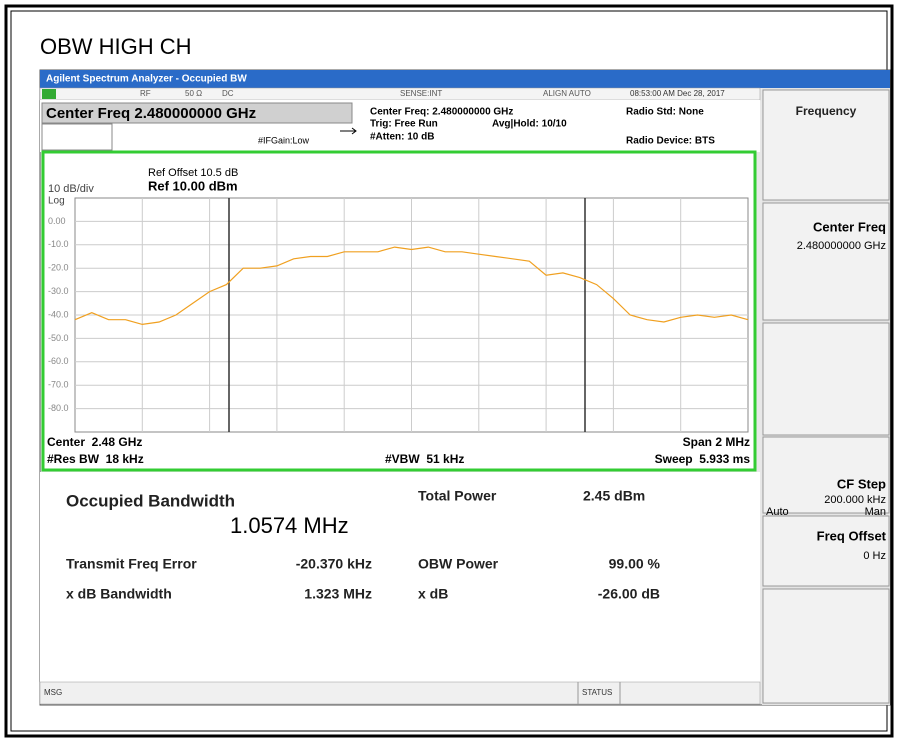 The width and height of the screenshot is (899, 742). I want to click on xdb-label: x dB, so click(433, 594).